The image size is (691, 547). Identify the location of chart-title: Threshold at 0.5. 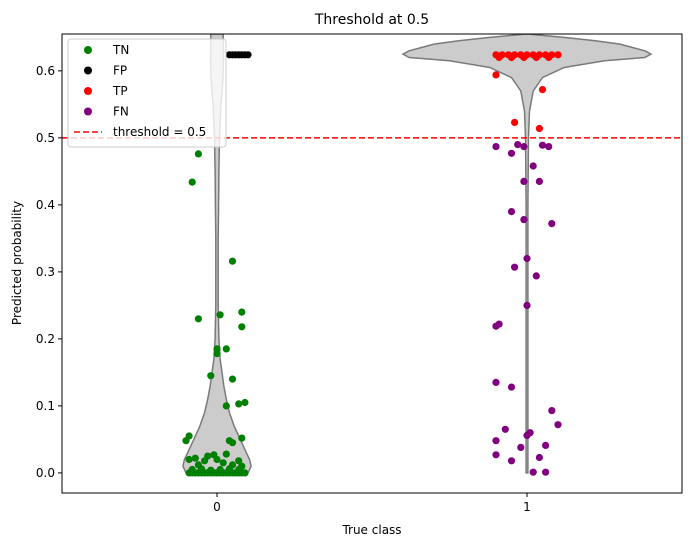
(371, 20).